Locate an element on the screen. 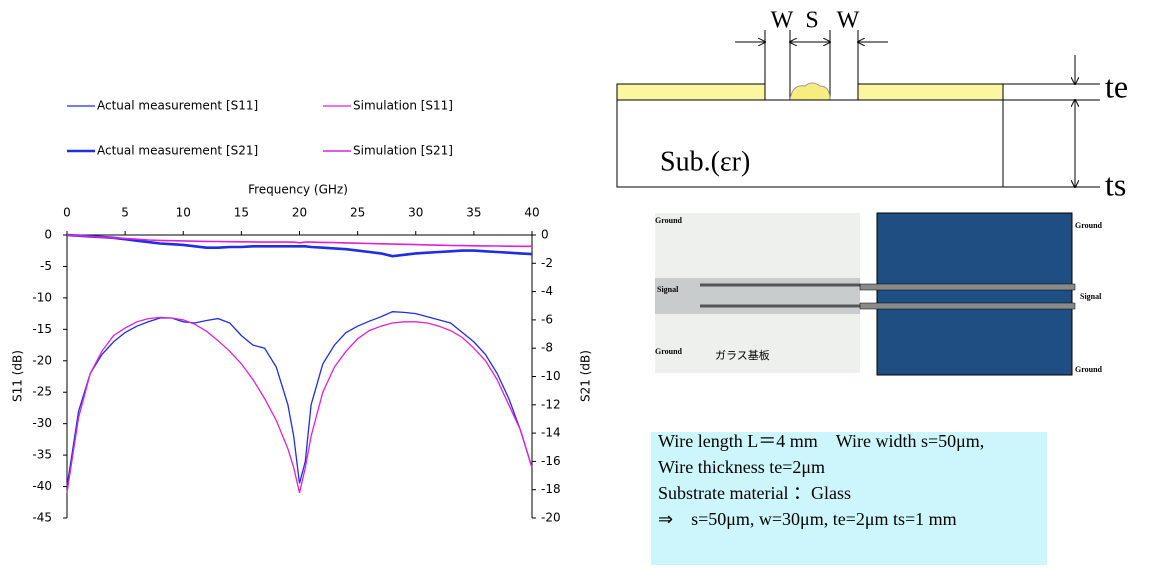 The image size is (1164, 572). x-tick-label: 10 is located at coordinates (183, 213).